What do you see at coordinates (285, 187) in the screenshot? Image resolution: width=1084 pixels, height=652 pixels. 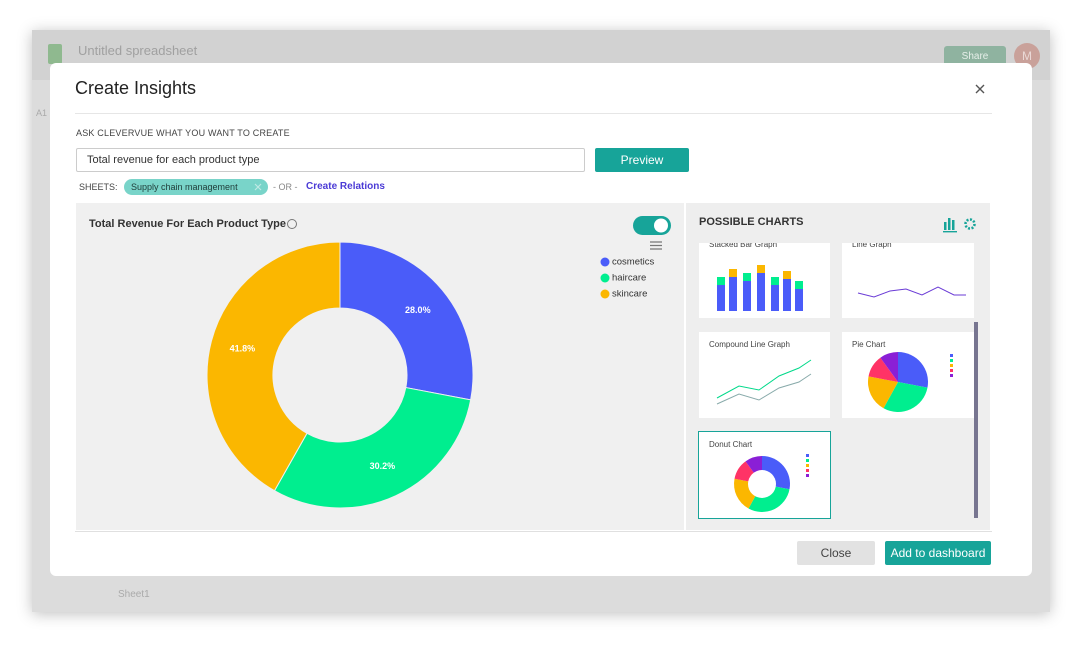 I see `or-label: - OR -` at bounding box center [285, 187].